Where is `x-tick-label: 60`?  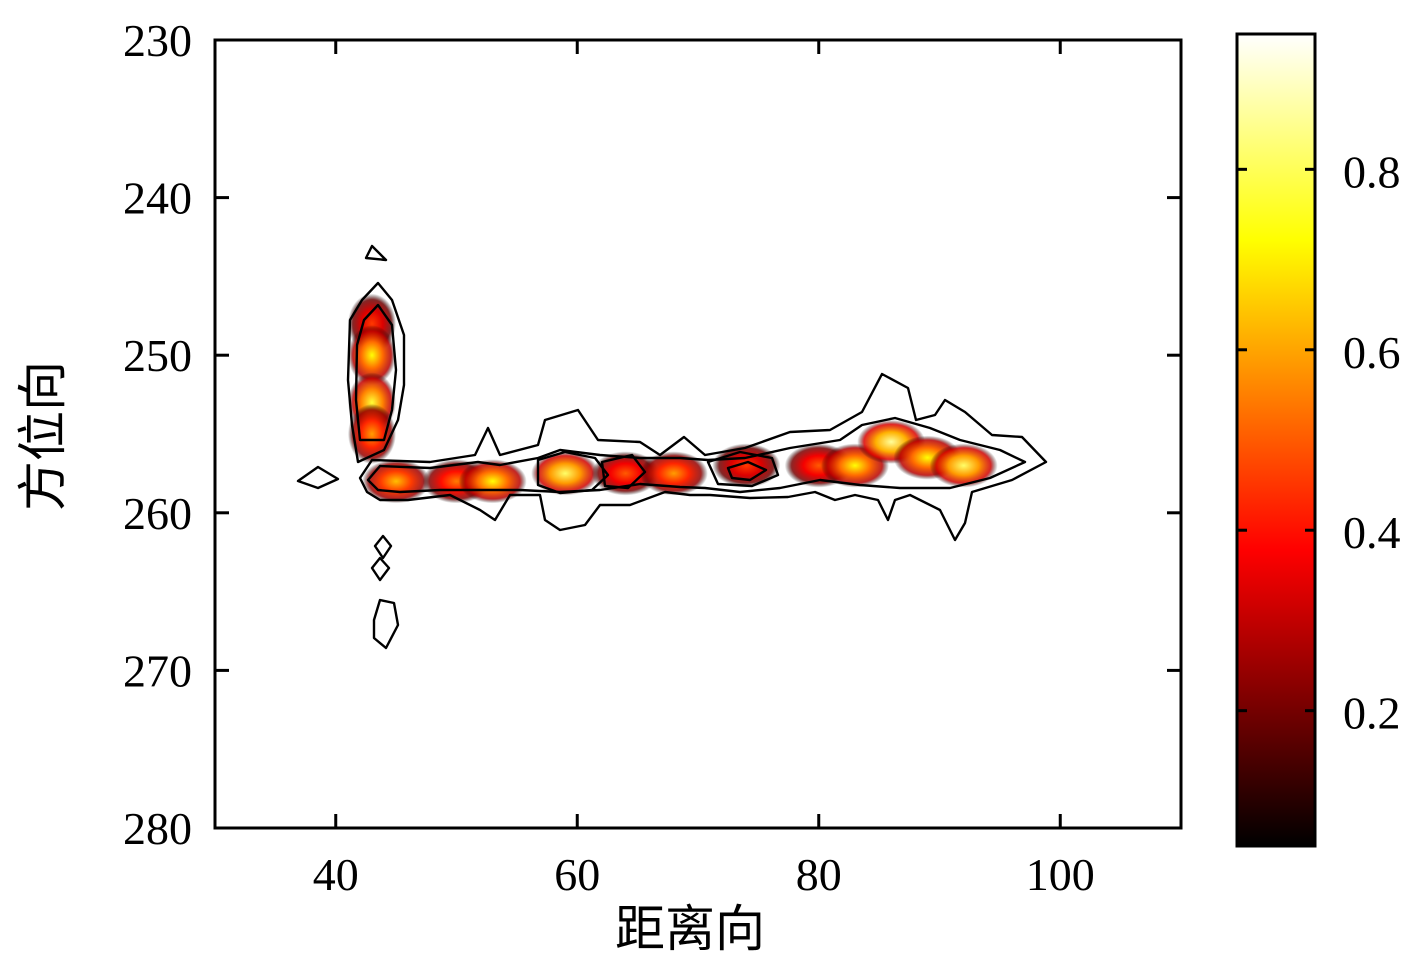
x-tick-label: 60 is located at coordinates (577, 874).